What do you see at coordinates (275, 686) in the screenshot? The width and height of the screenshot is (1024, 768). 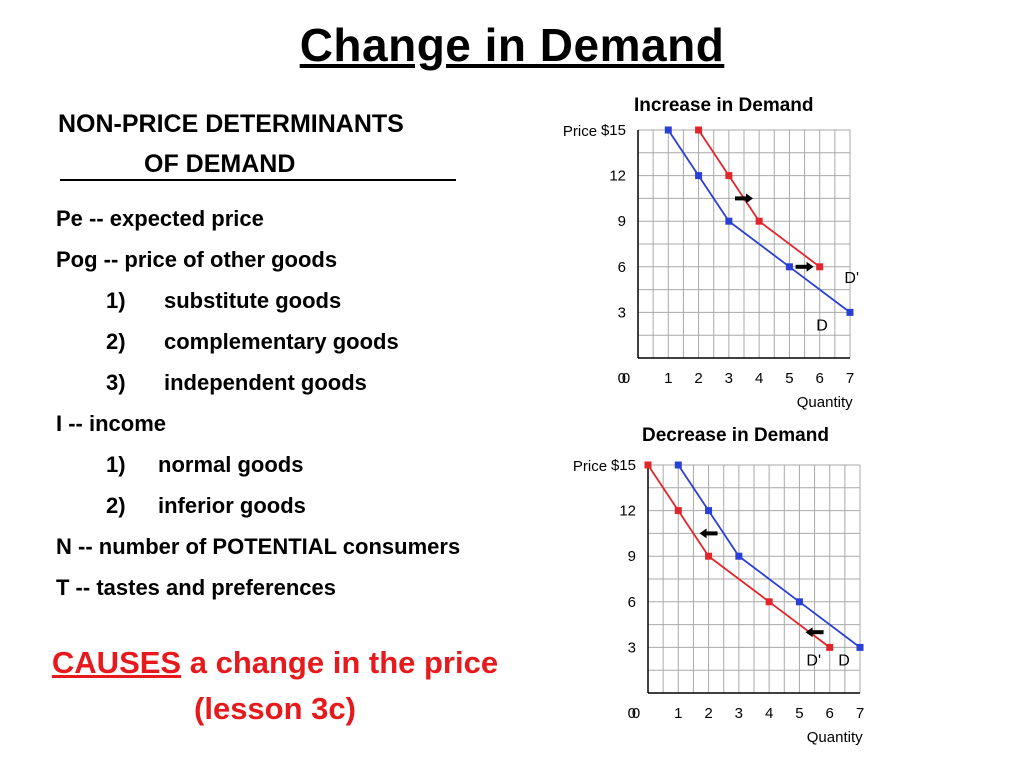 I see `causes-note: CAUSES a change in the price (lesson 3c)` at bounding box center [275, 686].